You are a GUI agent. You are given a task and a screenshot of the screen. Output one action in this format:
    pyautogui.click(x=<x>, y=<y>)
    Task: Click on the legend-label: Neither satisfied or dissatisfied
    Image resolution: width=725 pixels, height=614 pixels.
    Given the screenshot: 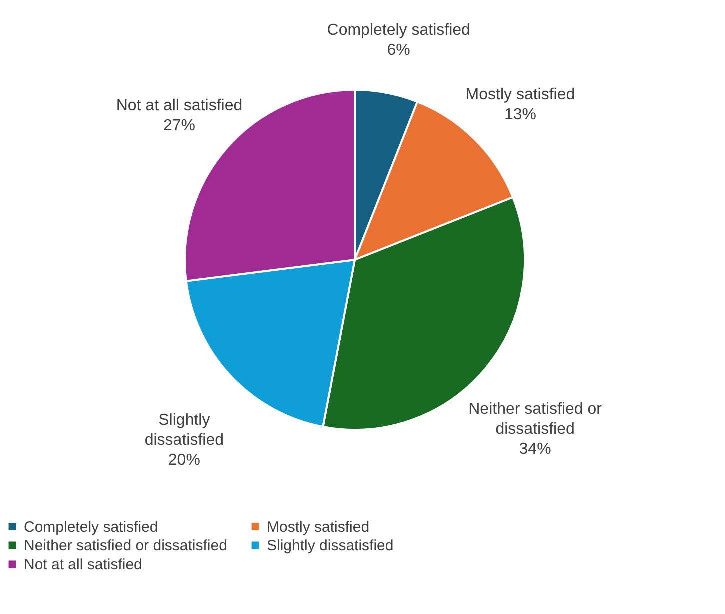 What is the action you would take?
    pyautogui.click(x=126, y=546)
    